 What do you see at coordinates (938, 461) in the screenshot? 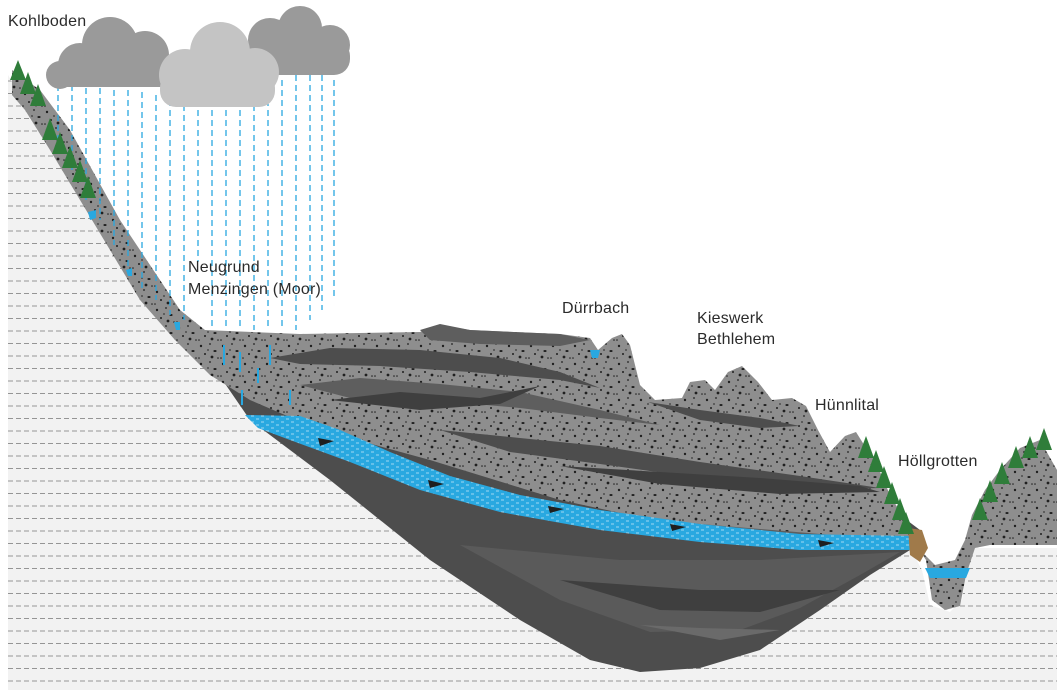
I see `label-hoellgrotten: Höllgrotten` at bounding box center [938, 461].